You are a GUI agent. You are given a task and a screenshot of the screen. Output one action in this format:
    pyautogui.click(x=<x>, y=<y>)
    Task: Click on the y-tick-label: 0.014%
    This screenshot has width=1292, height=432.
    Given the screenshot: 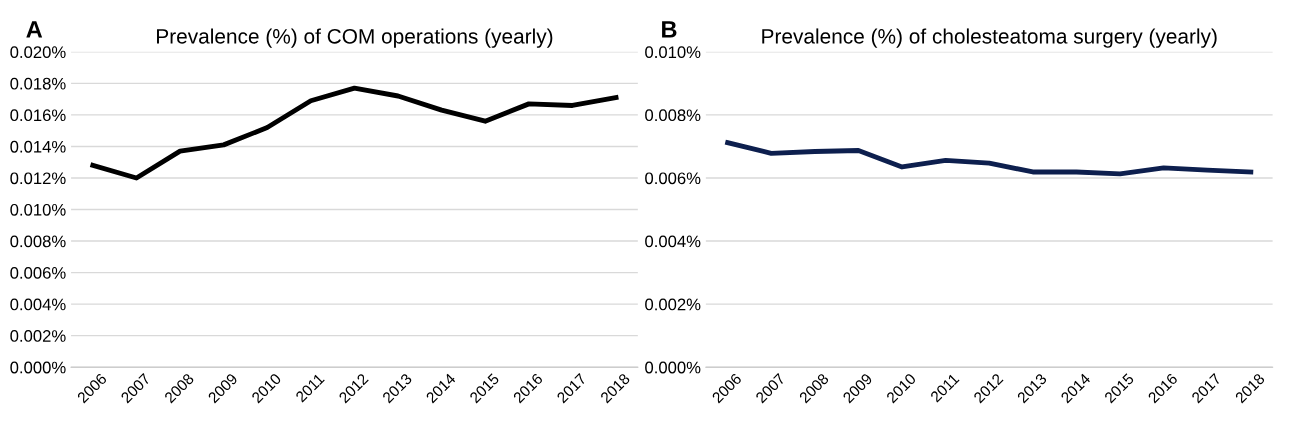 What is the action you would take?
    pyautogui.click(x=38, y=146)
    